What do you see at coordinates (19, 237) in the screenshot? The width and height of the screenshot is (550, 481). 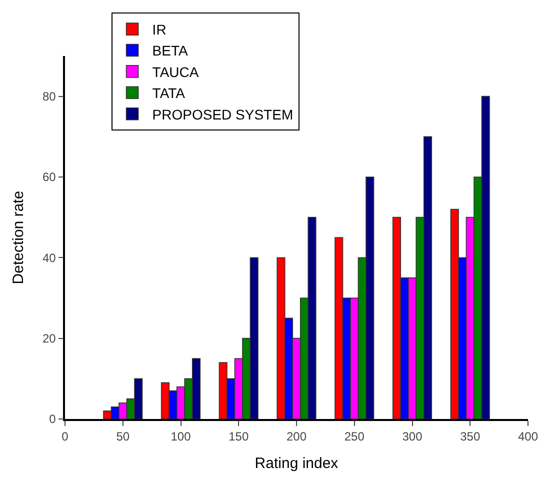 I see `y-axis-title: Detection rate` at bounding box center [19, 237].